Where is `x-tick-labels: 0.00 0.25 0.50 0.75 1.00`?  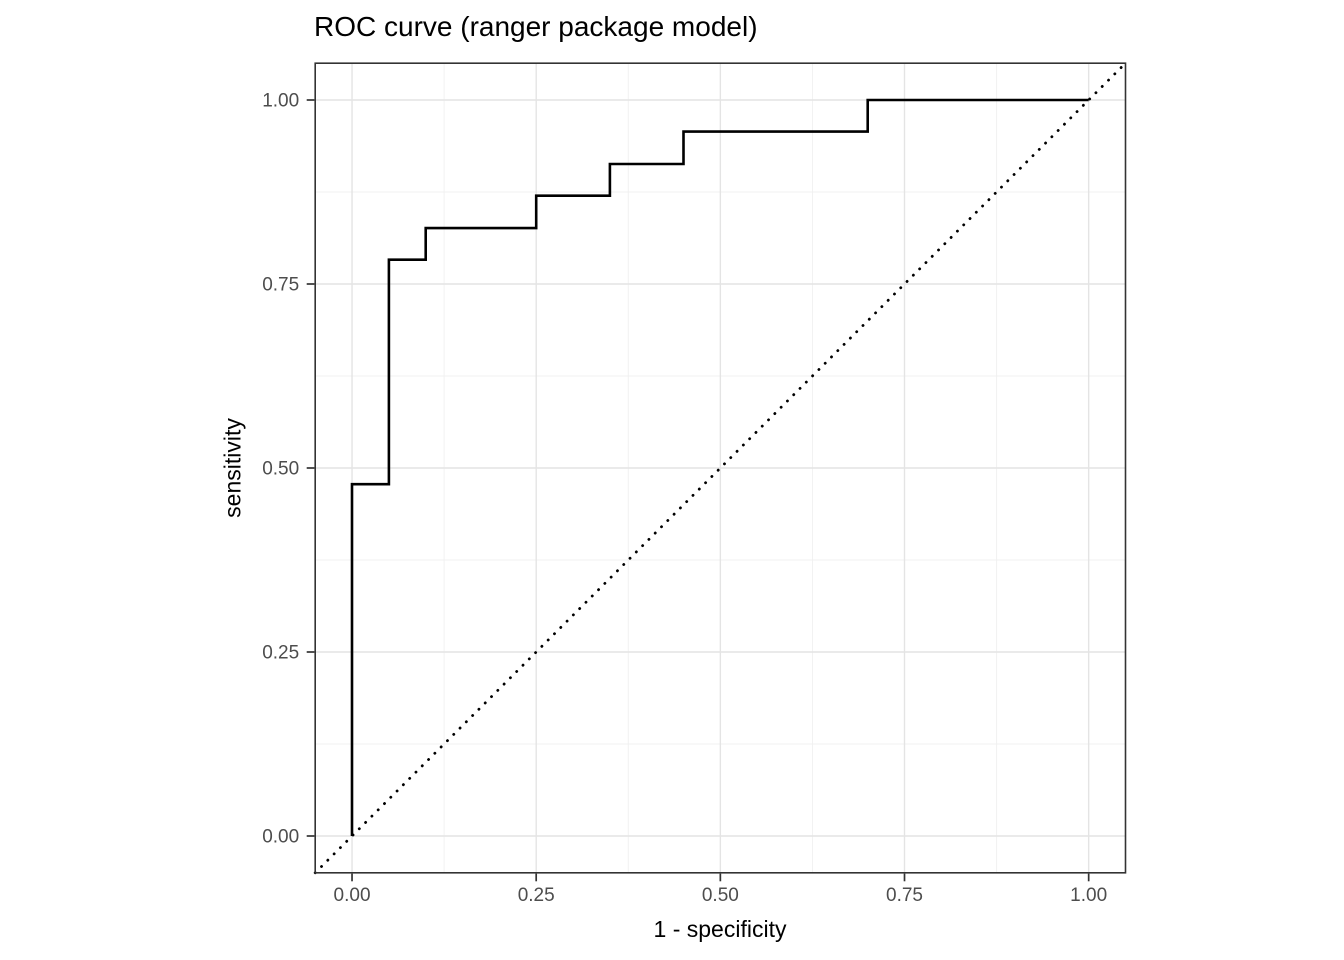 x-tick-labels: 0.00 0.25 0.50 0.75 1.00 is located at coordinates (721, 895).